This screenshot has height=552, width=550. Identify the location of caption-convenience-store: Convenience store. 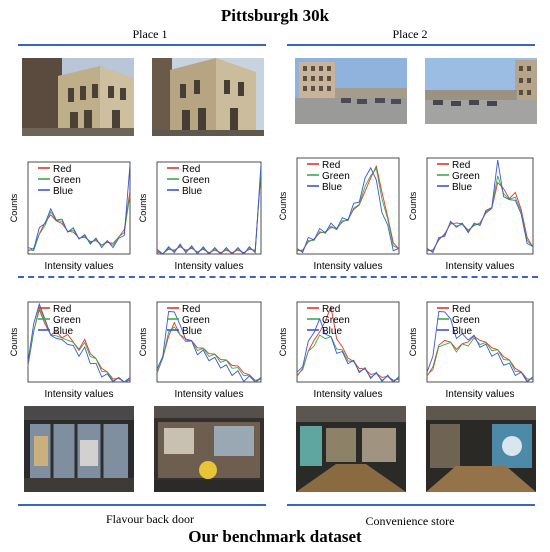
(410, 521).